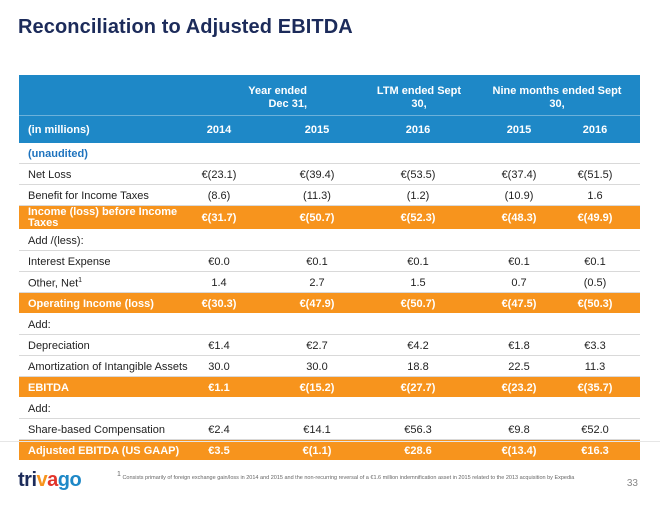 The width and height of the screenshot is (660, 509). Describe the element at coordinates (53, 283) in the screenshot. I see `row-label-text: Other, Net` at that location.